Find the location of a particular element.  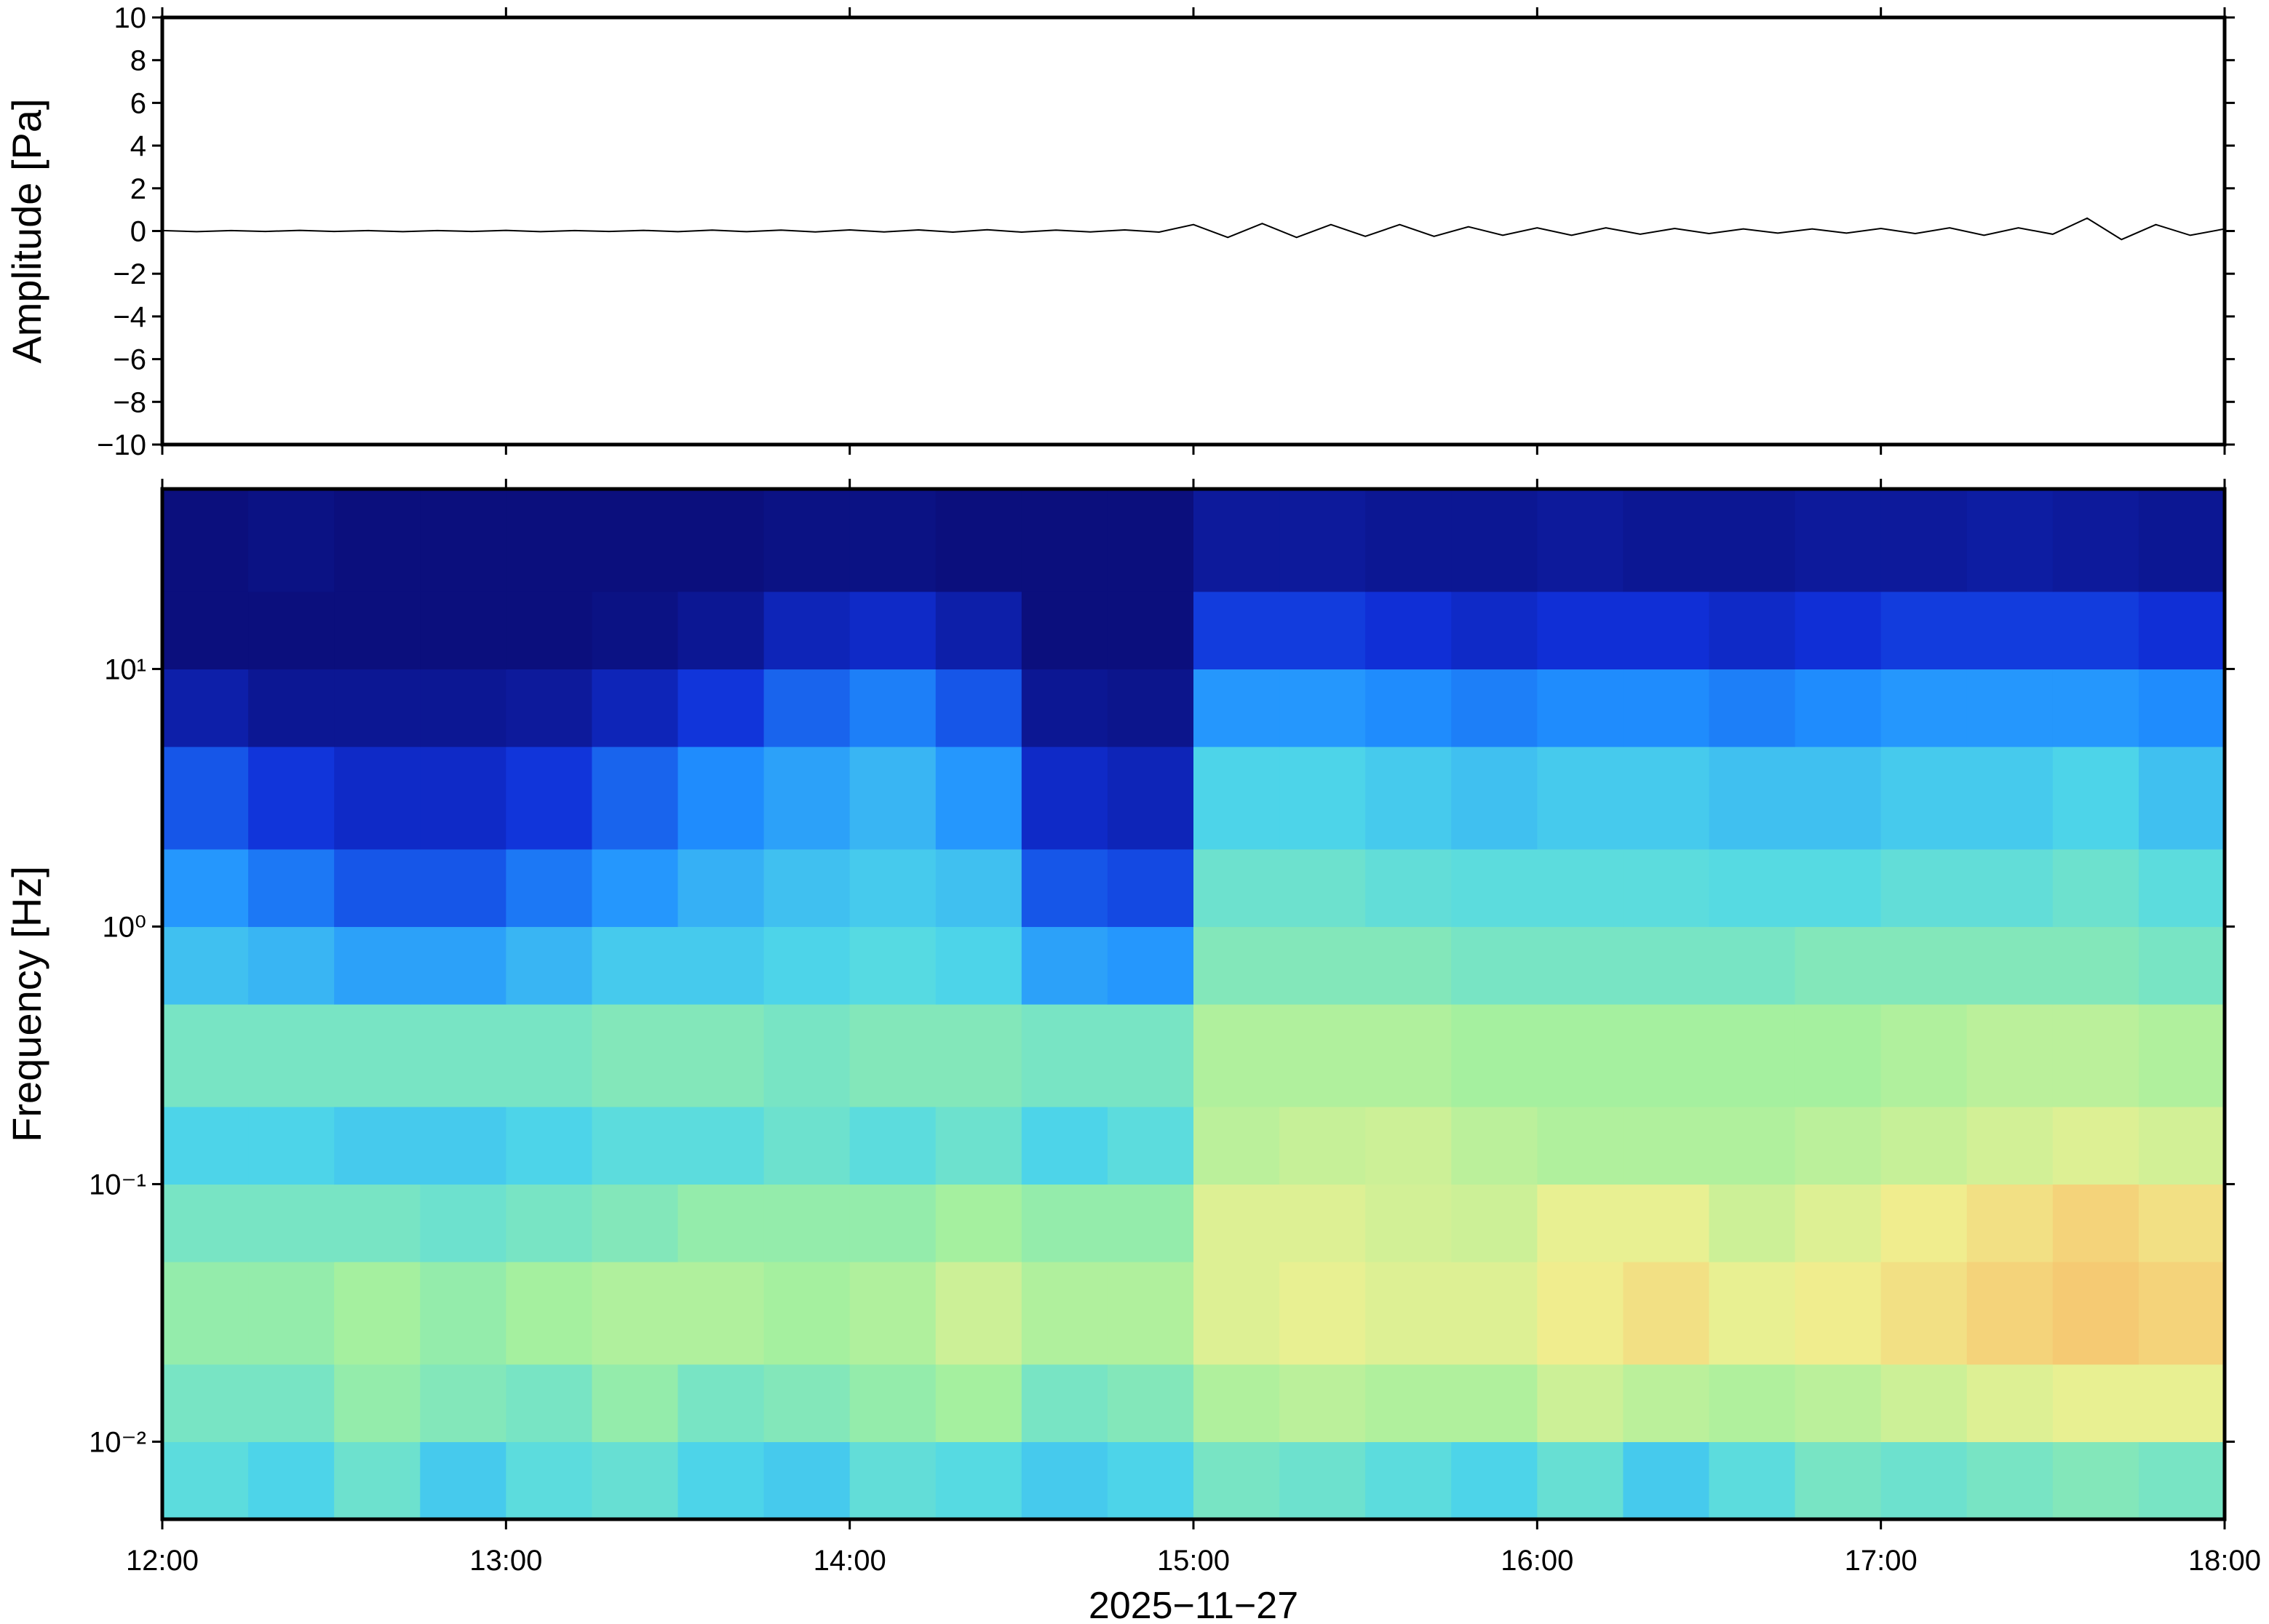

y-tick-label: 8 is located at coordinates (138, 61).